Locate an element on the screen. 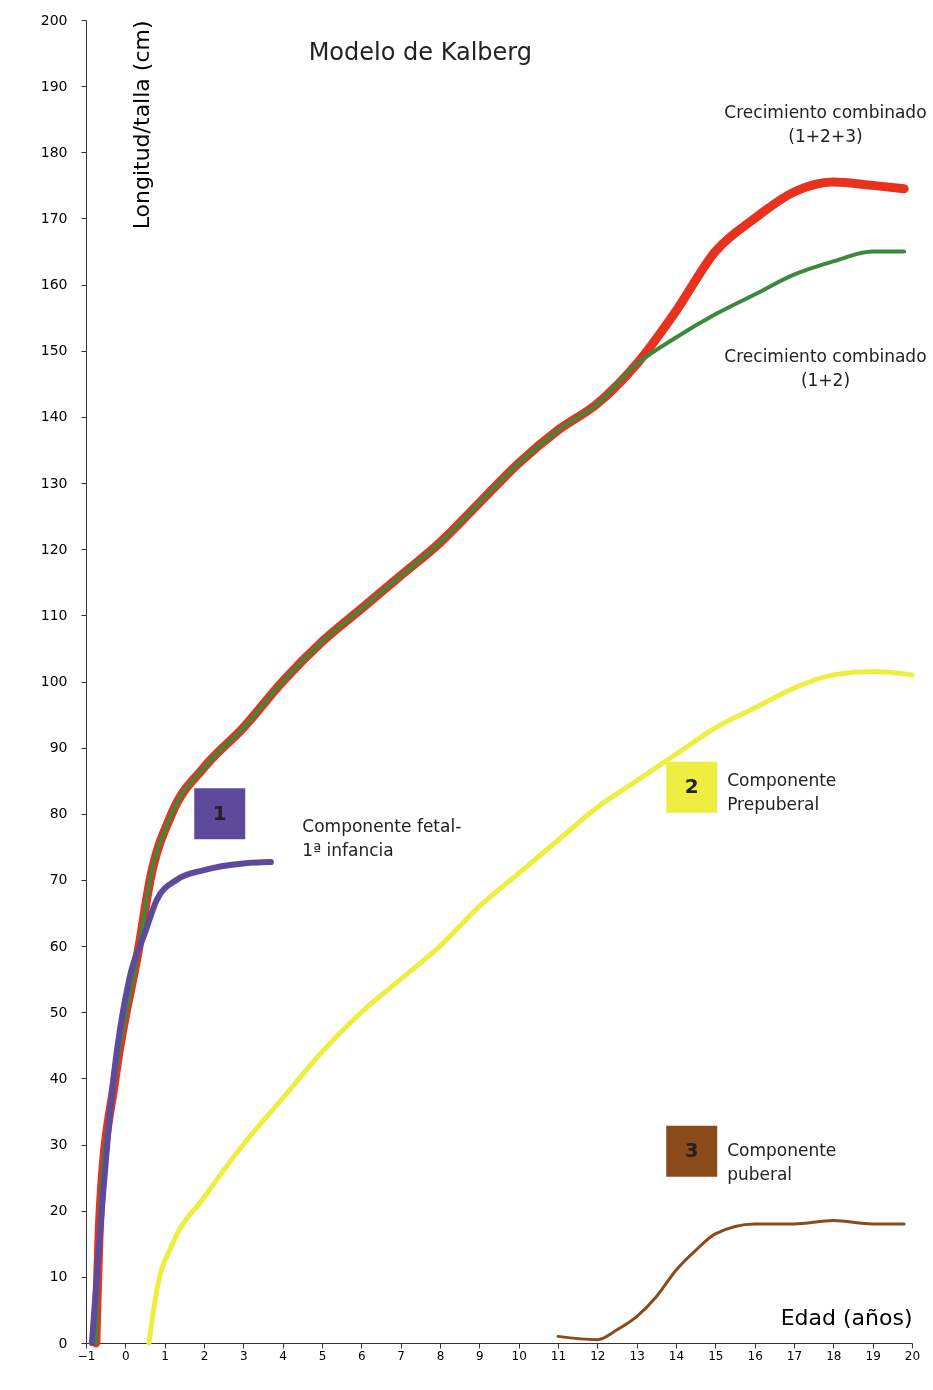  text: Modelo de Kalberg is located at coordinates (420, 52).